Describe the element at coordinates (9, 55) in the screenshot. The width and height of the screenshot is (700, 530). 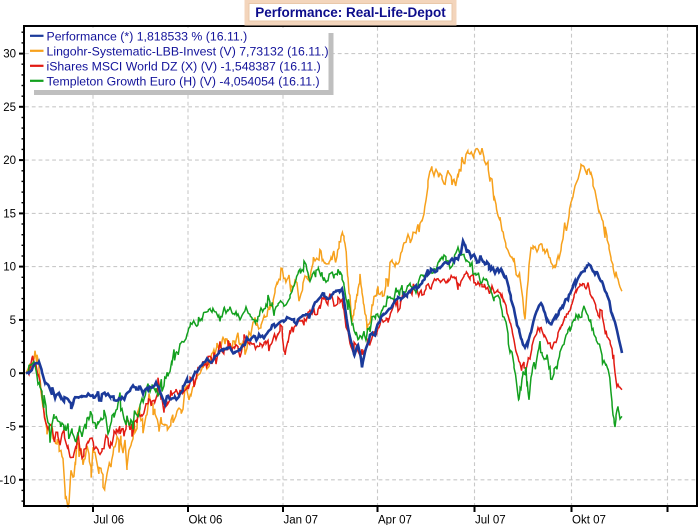
I see `svg-text: 30` at that location.